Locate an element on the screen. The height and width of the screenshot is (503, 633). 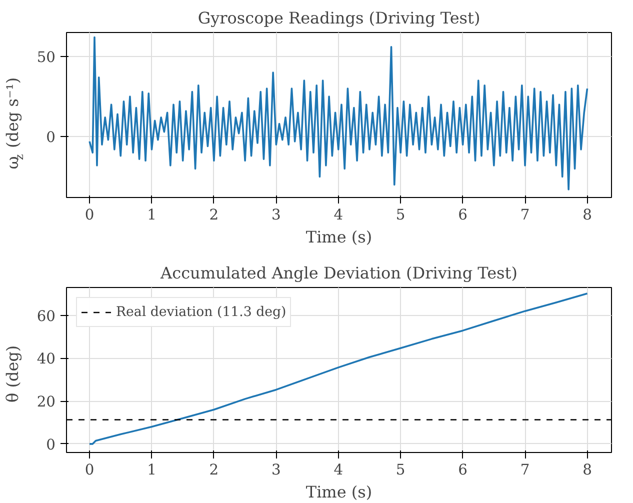
y-tick-label: 40 is located at coordinates (46, 359).